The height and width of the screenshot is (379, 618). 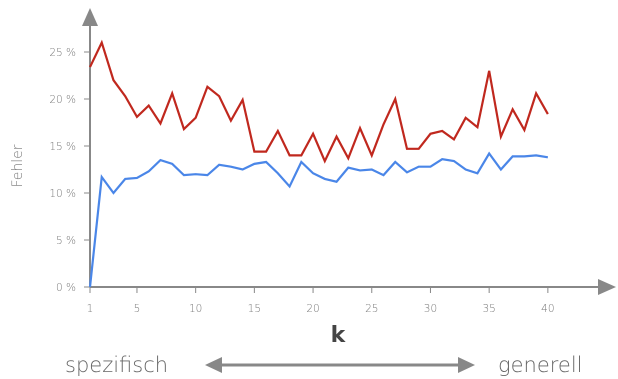 What do you see at coordinates (213, 365) in the screenshot?
I see `spectrum-arrow-left-head` at bounding box center [213, 365].